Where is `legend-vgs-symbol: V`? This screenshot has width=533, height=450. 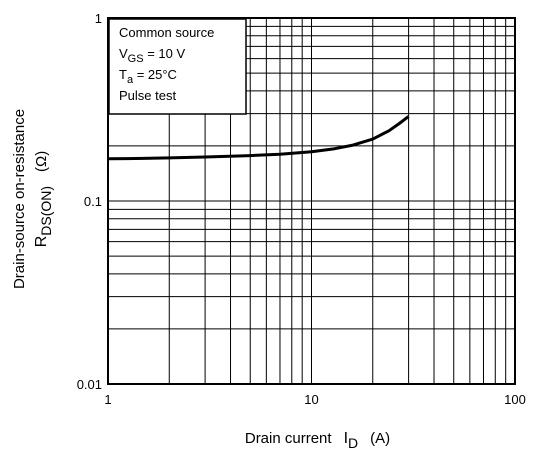
legend-vgs-symbol: V is located at coordinates (123, 53).